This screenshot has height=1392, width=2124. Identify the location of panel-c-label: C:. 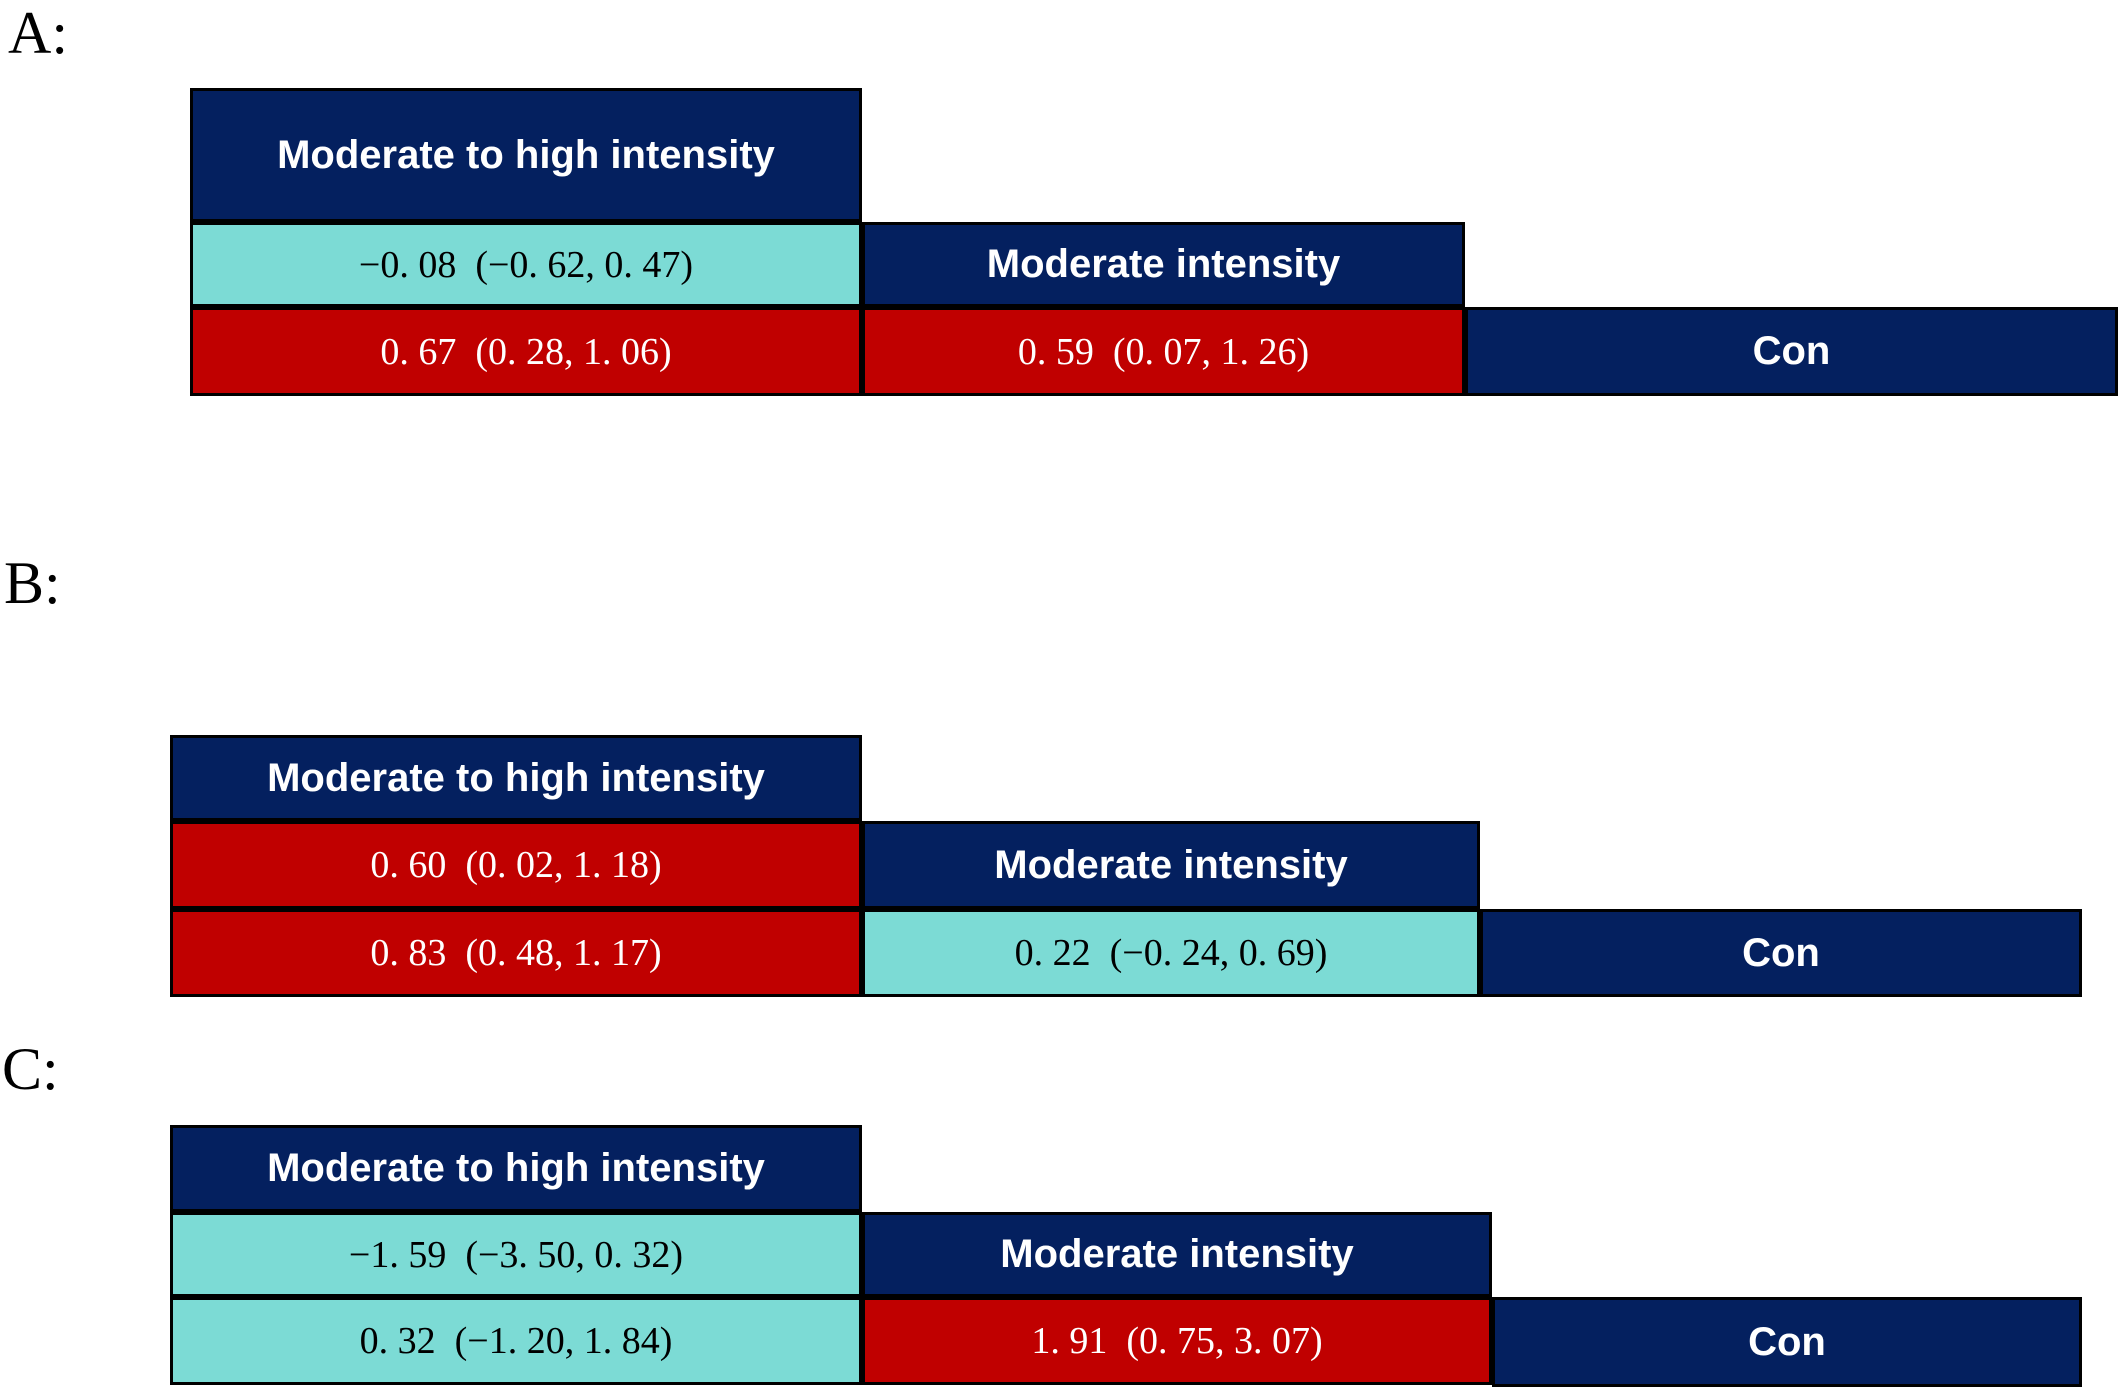
(30, 1069).